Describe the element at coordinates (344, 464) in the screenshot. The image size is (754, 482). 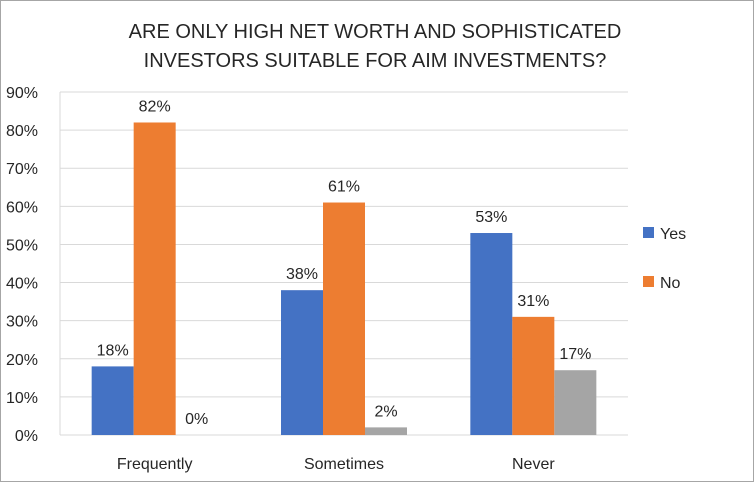
I see `x-tick-label: Sometimes` at that location.